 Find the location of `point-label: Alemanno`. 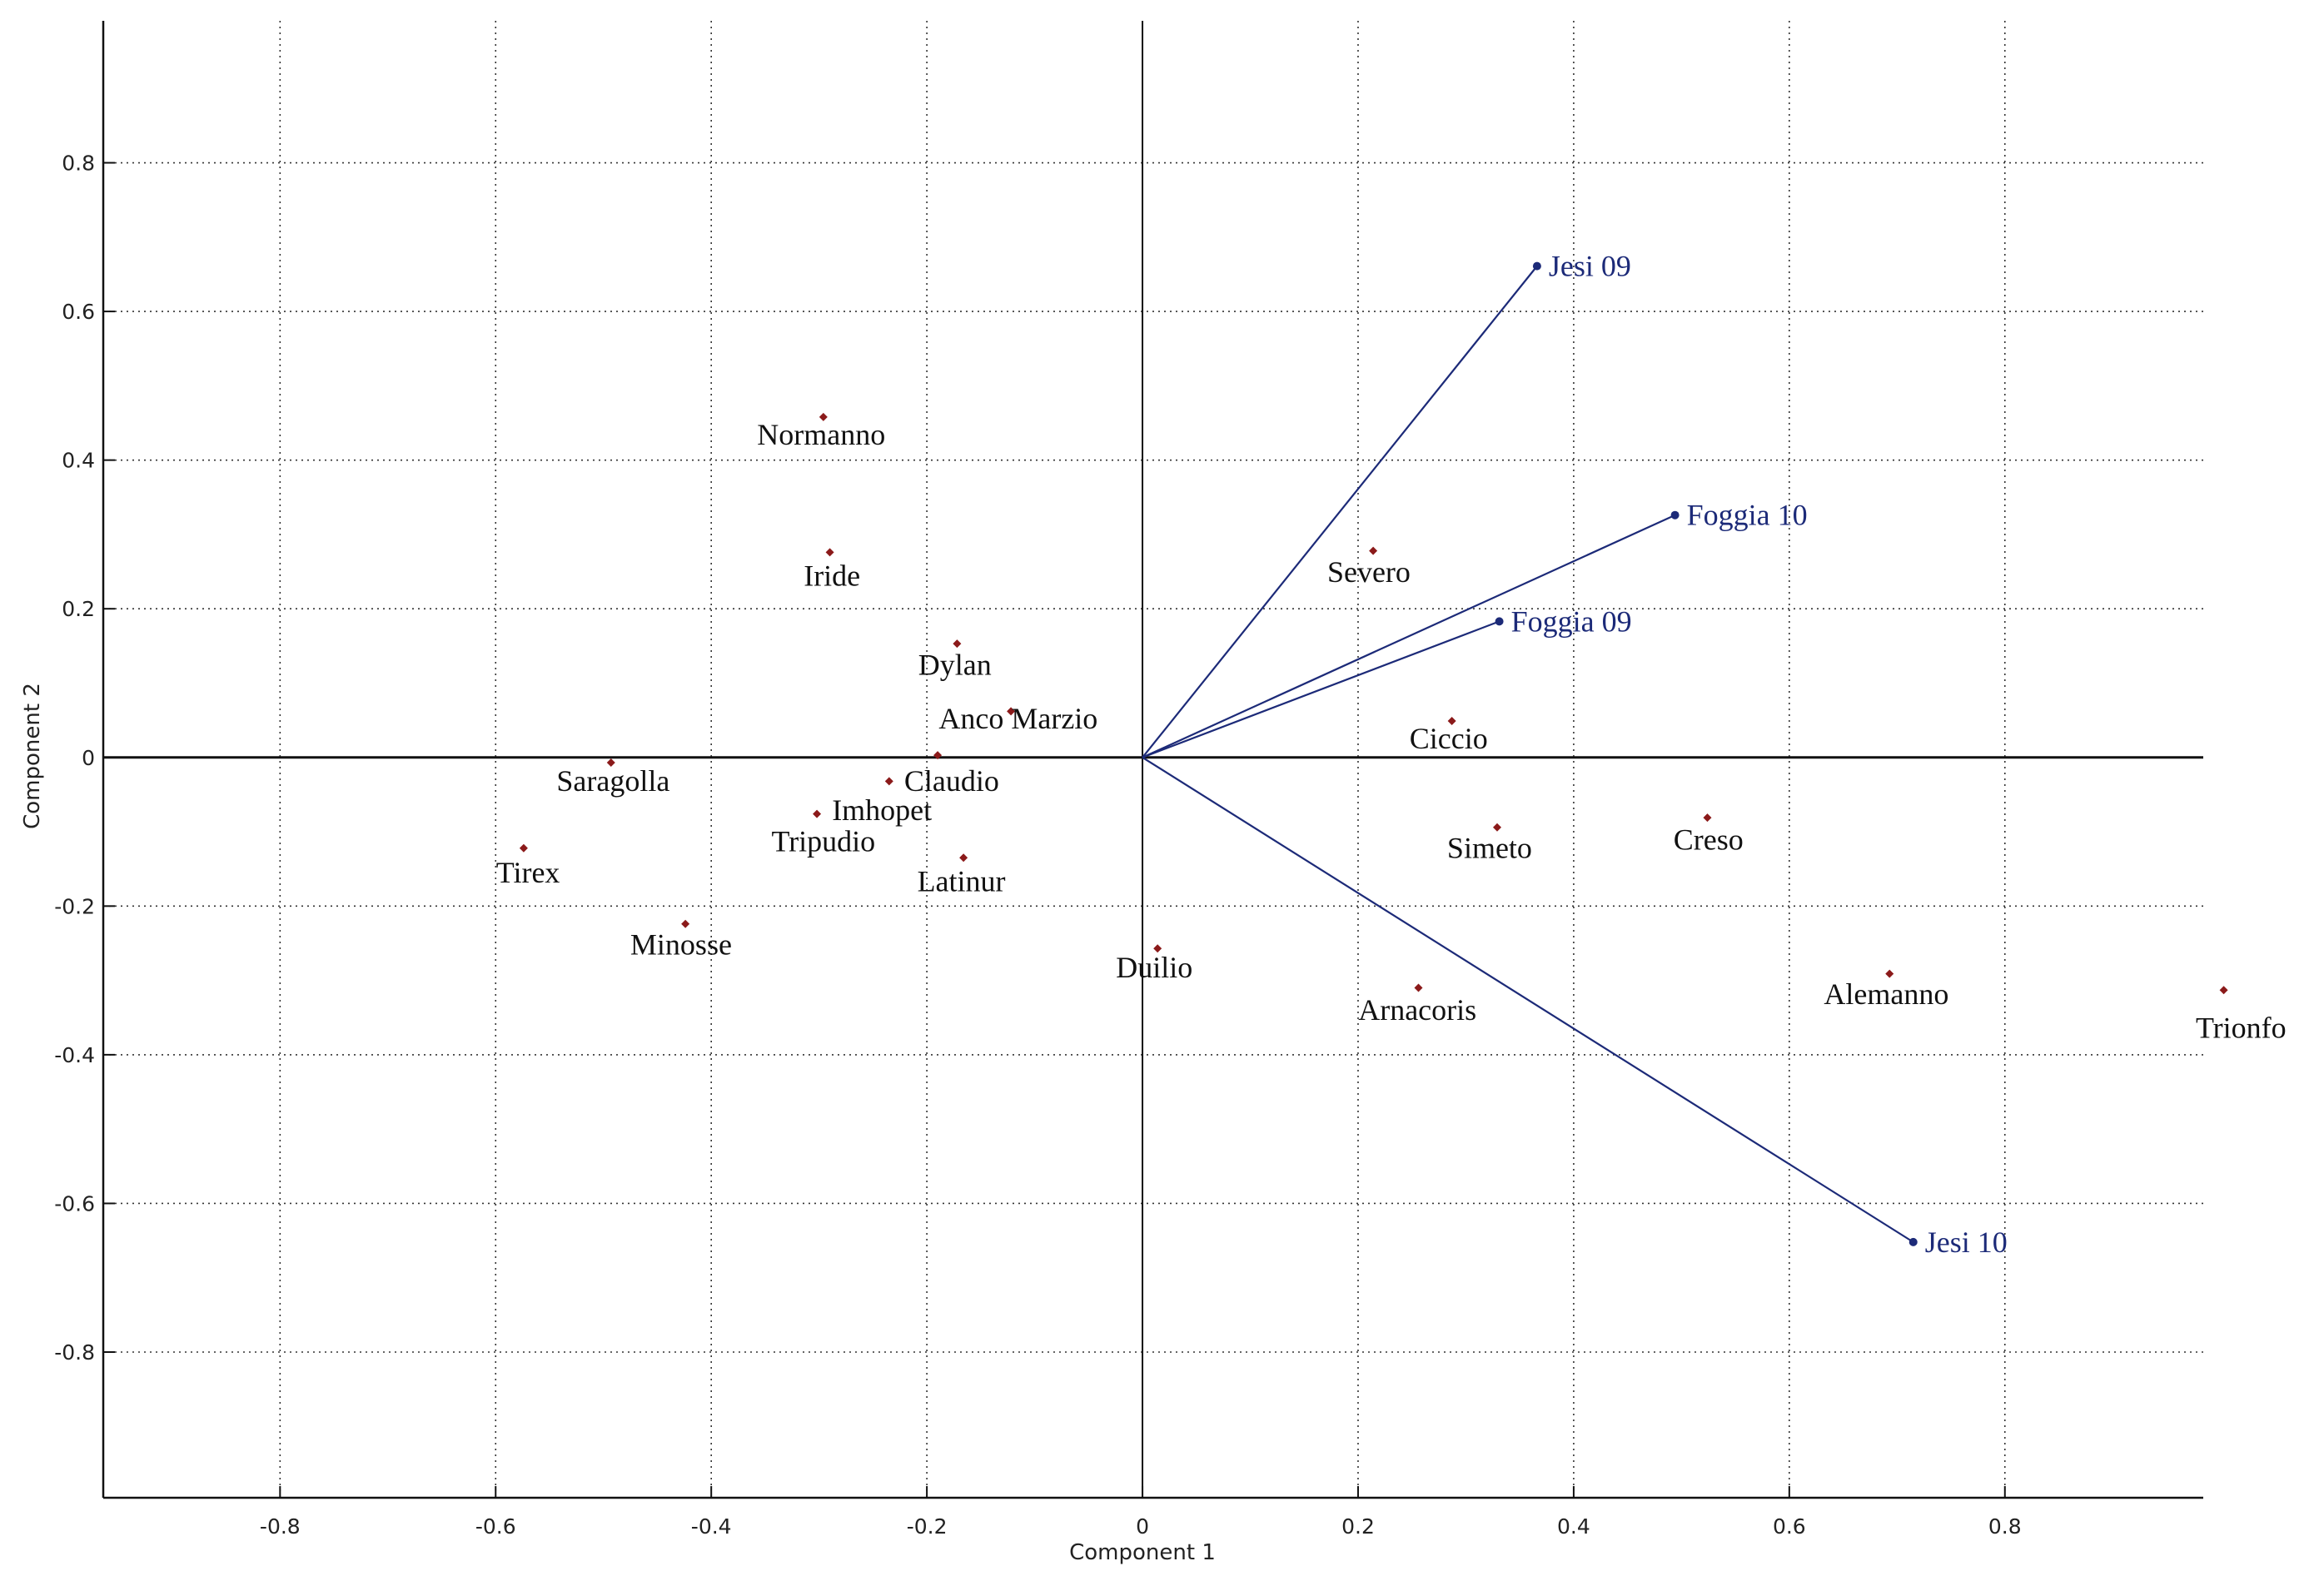

point-label: Alemanno is located at coordinates (1886, 994).